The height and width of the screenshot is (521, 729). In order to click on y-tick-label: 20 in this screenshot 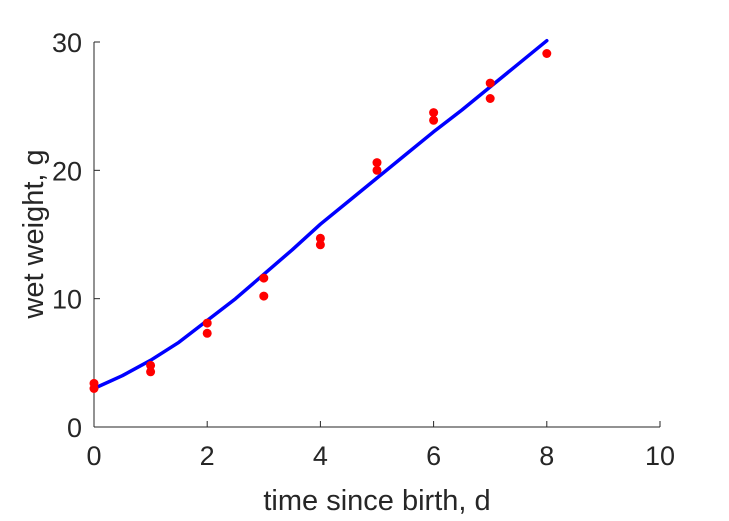, I will do `click(67, 171)`.